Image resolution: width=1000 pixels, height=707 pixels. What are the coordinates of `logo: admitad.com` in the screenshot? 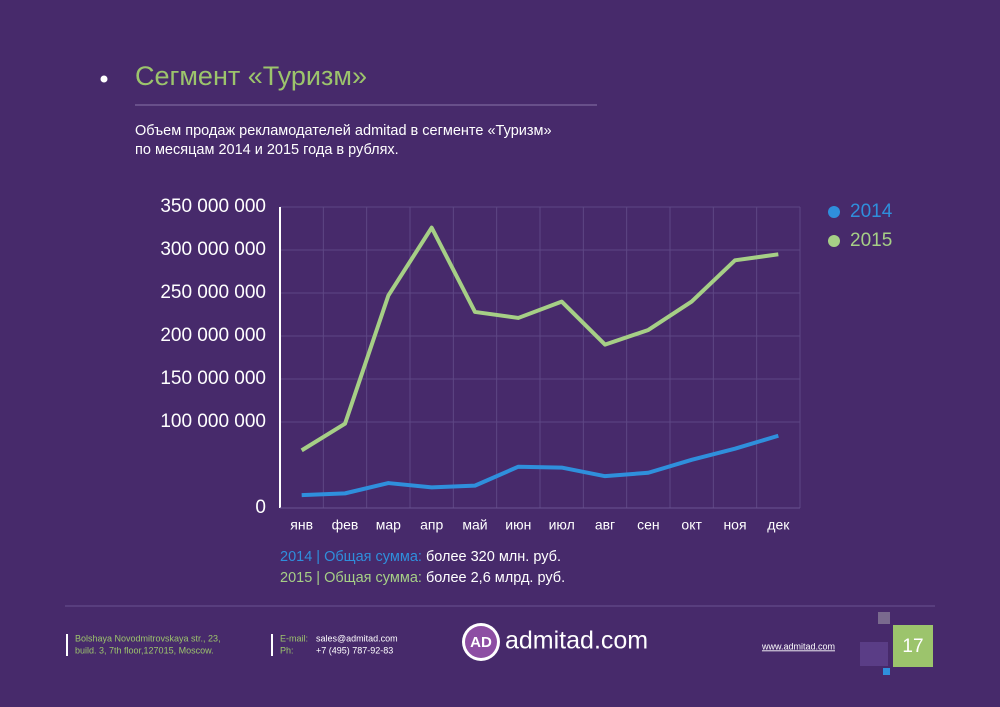 It's located at (576, 641).